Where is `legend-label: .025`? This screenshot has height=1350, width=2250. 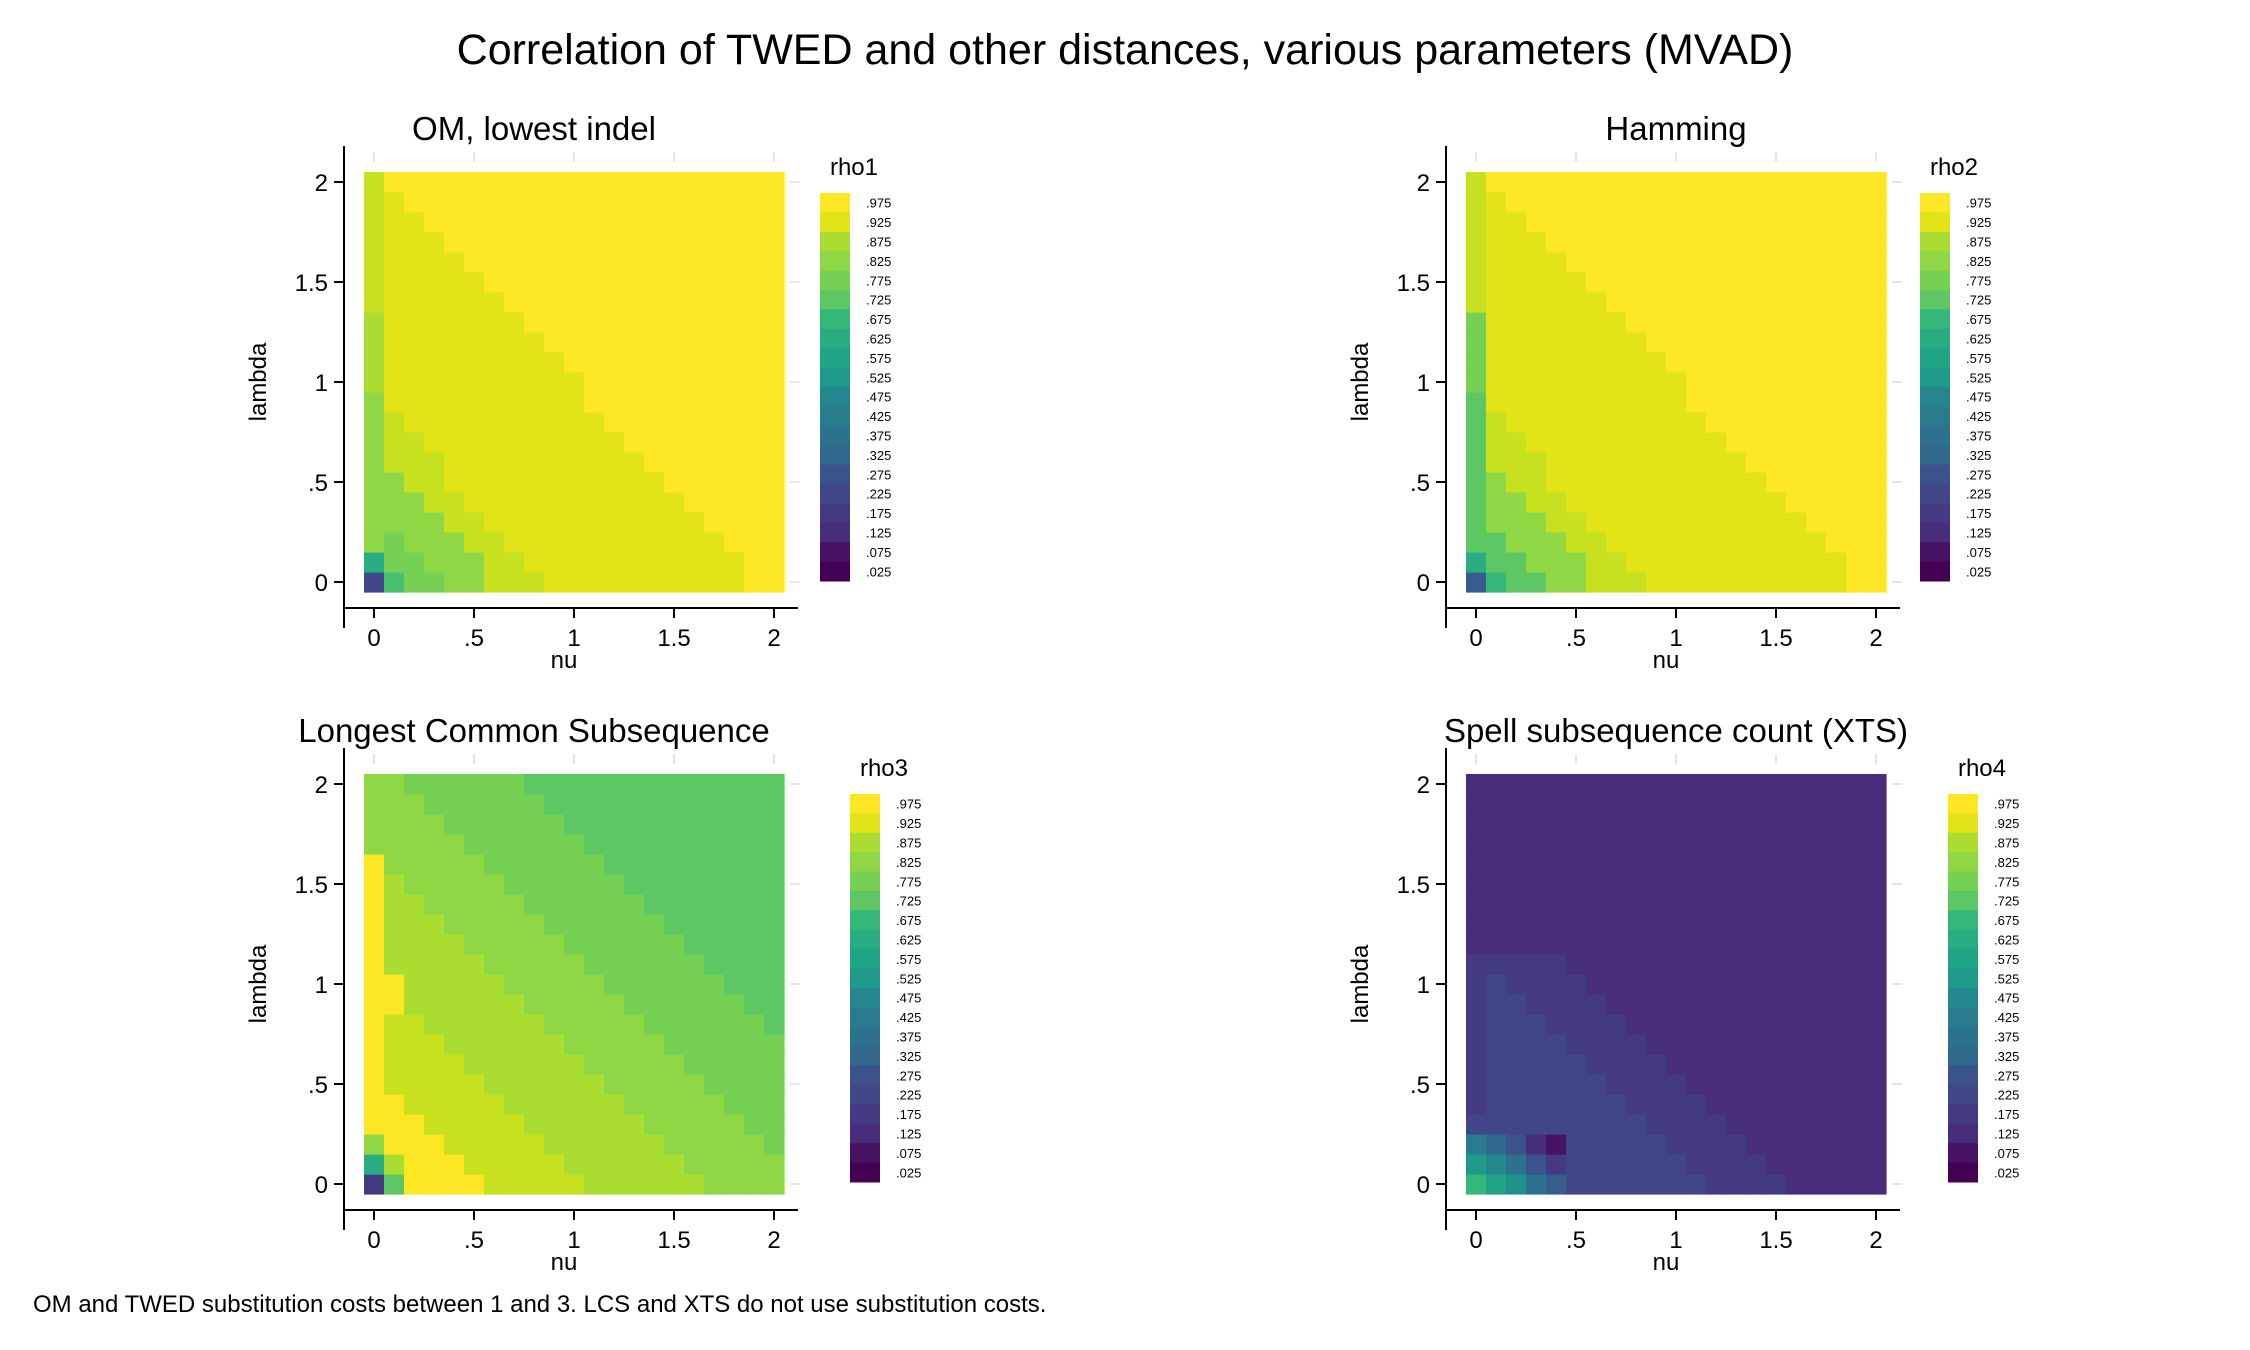
legend-label: .025 is located at coordinates (1978, 571).